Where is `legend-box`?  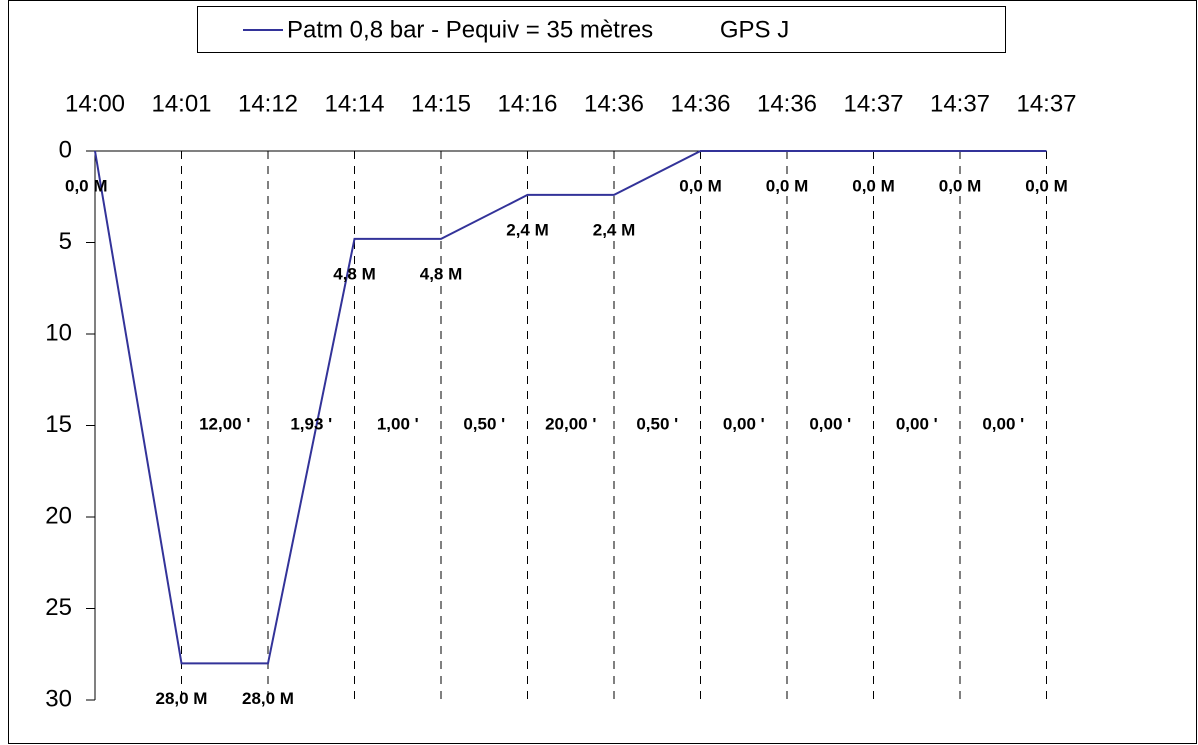 legend-box is located at coordinates (601, 29).